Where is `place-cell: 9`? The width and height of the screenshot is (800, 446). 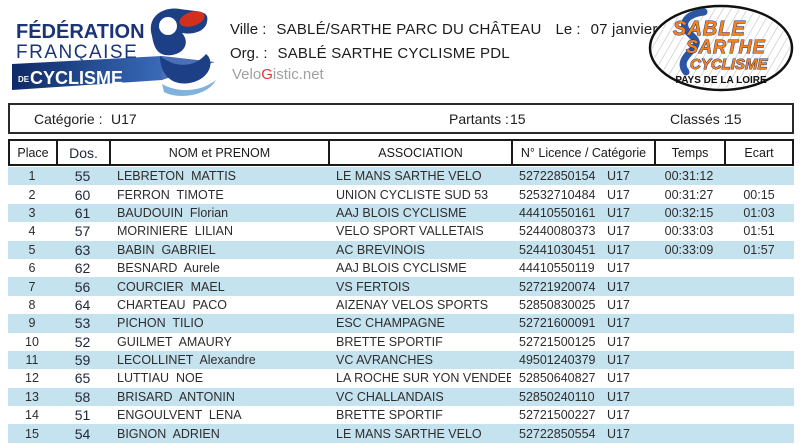
place-cell: 9 is located at coordinates (32, 323).